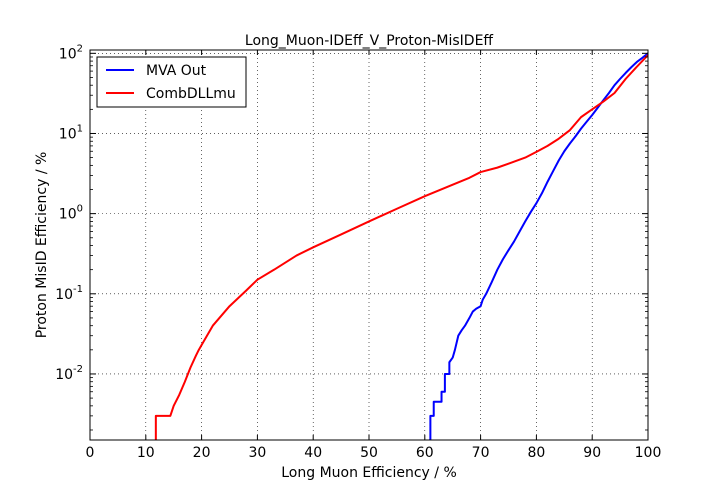 The height and width of the screenshot is (504, 720). I want to click on x-tick-label: 10, so click(146, 453).